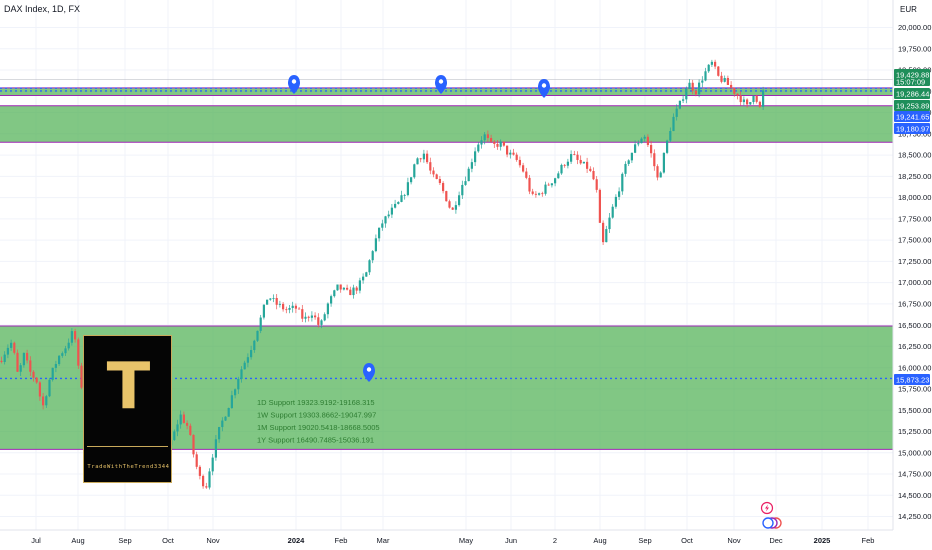  I want to click on y-tick-label: 18,500.00, so click(914, 155).